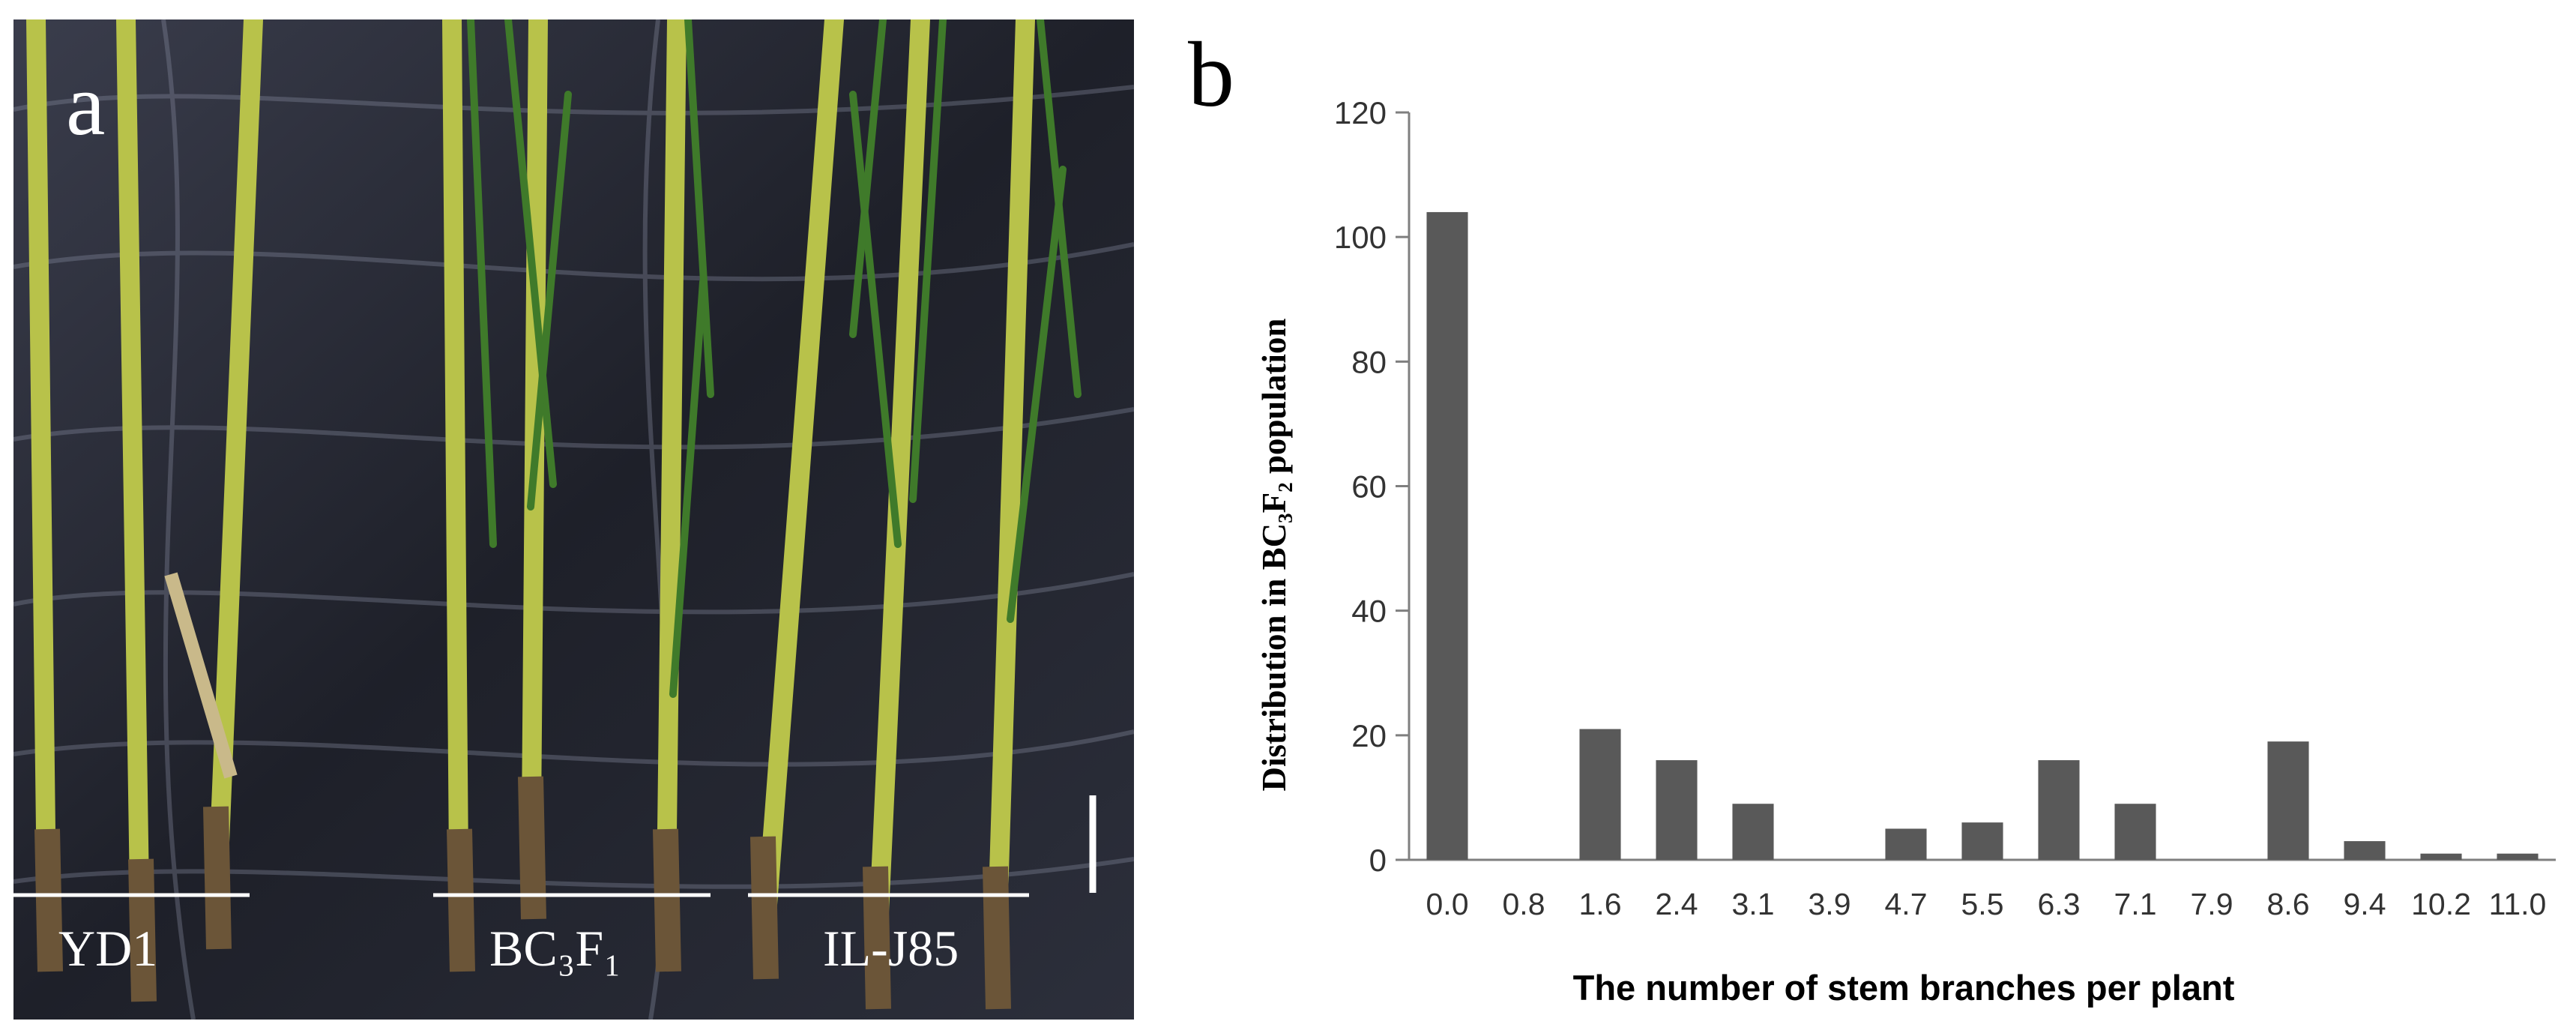 Image resolution: width=2576 pixels, height=1036 pixels. I want to click on x-tick-label: 6.3, so click(2059, 904).